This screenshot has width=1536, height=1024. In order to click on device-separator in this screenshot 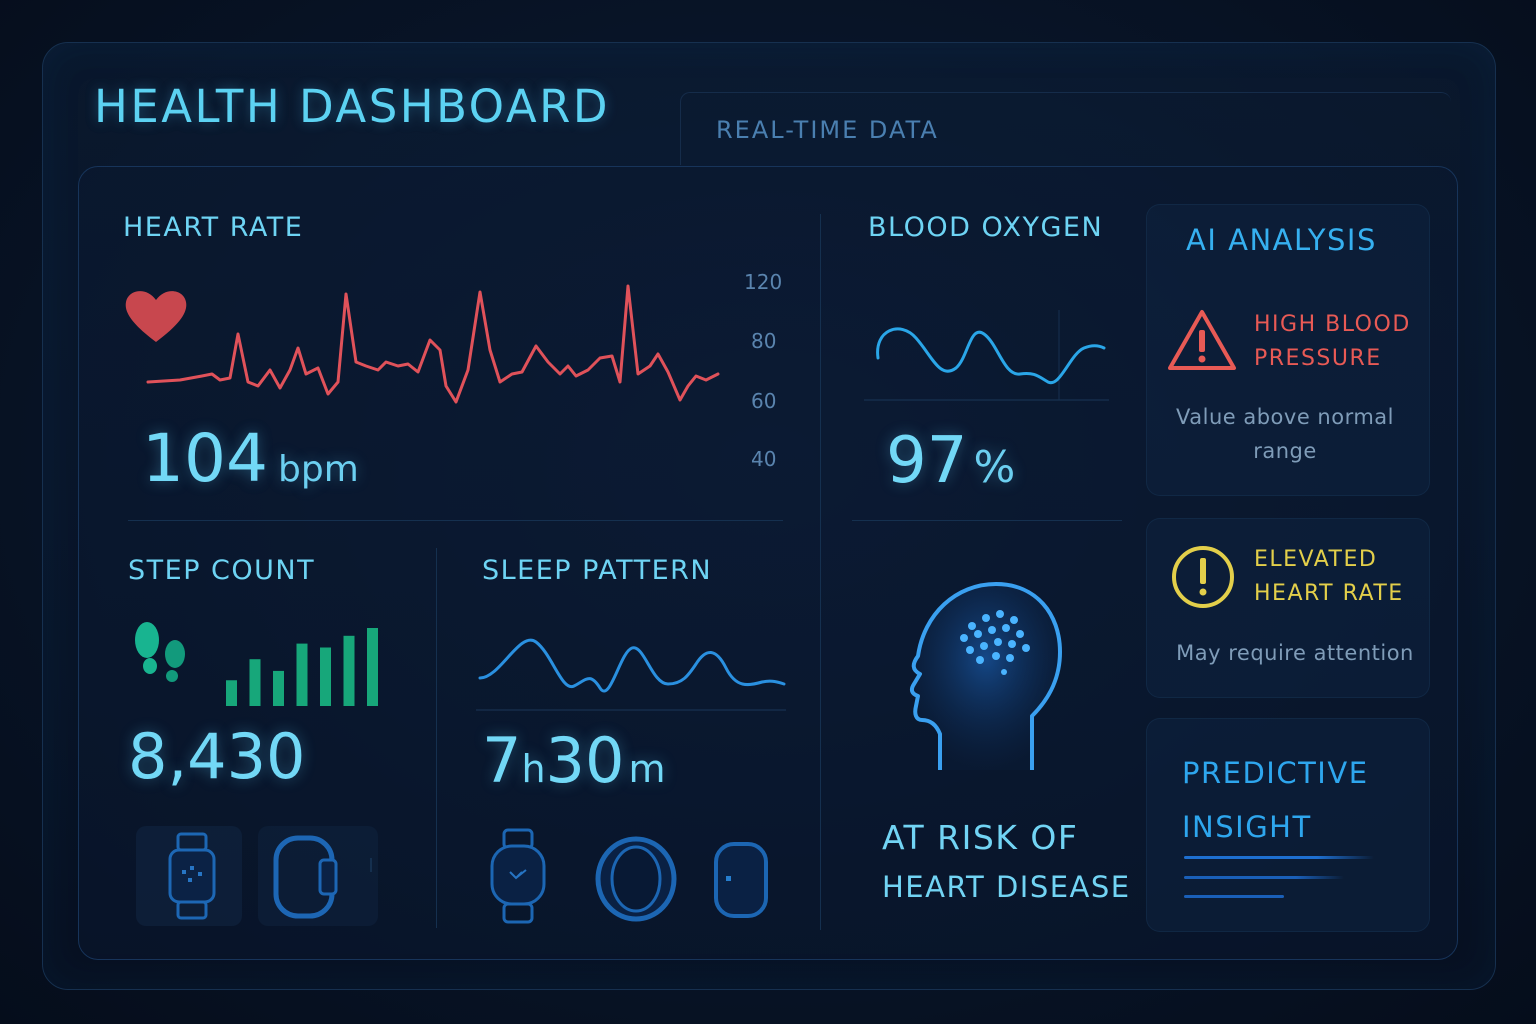, I will do `click(371, 865)`.